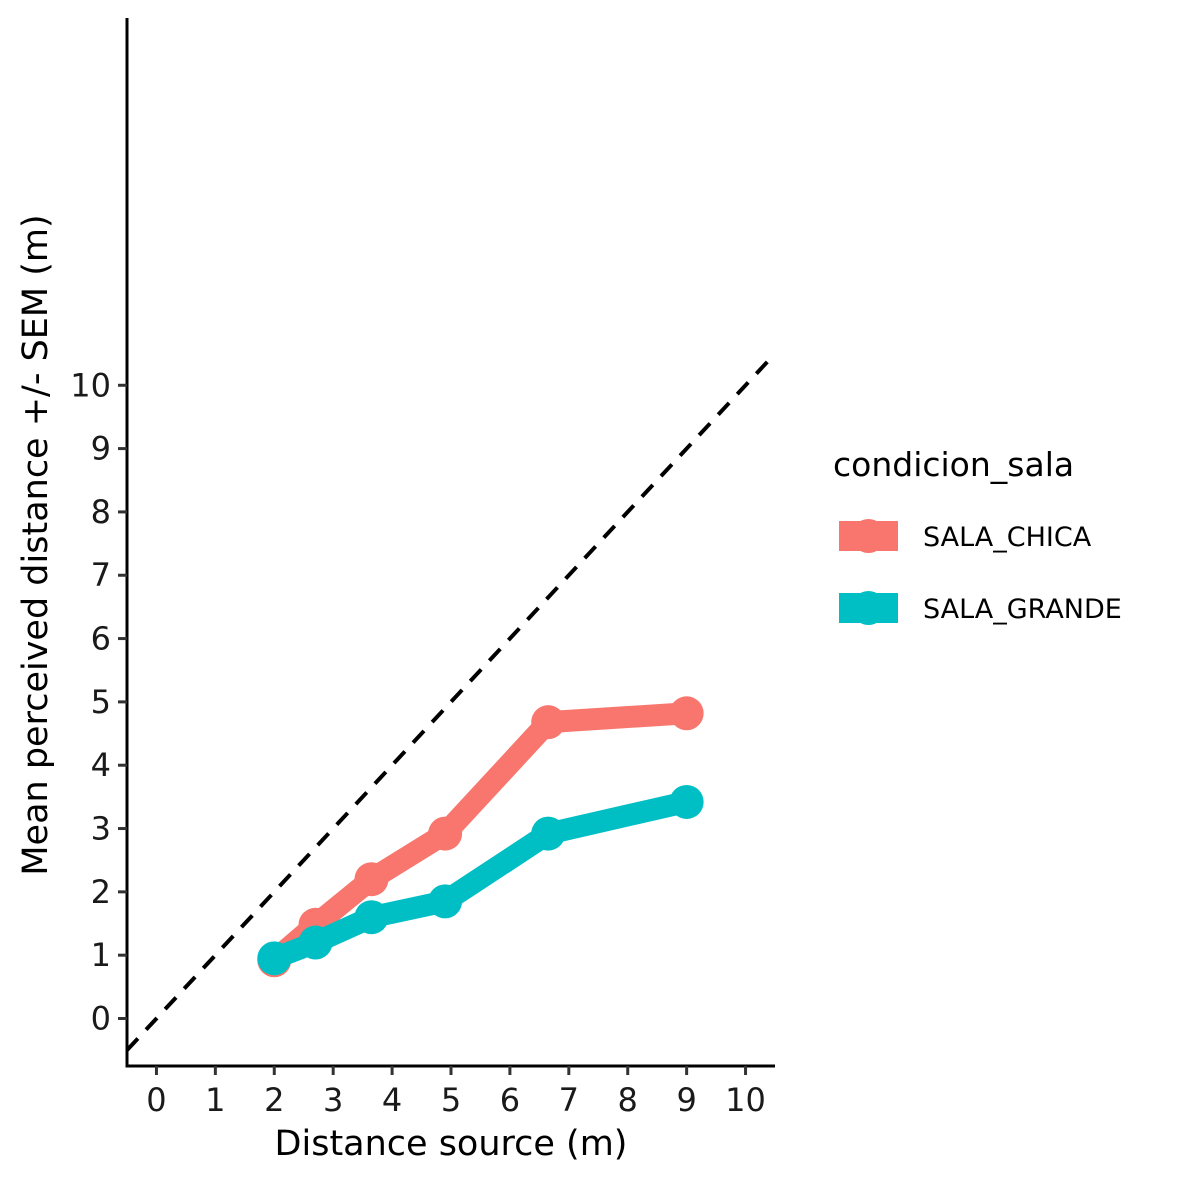  Describe the element at coordinates (215, 1100) in the screenshot. I see `x-tick-label: 1` at that location.